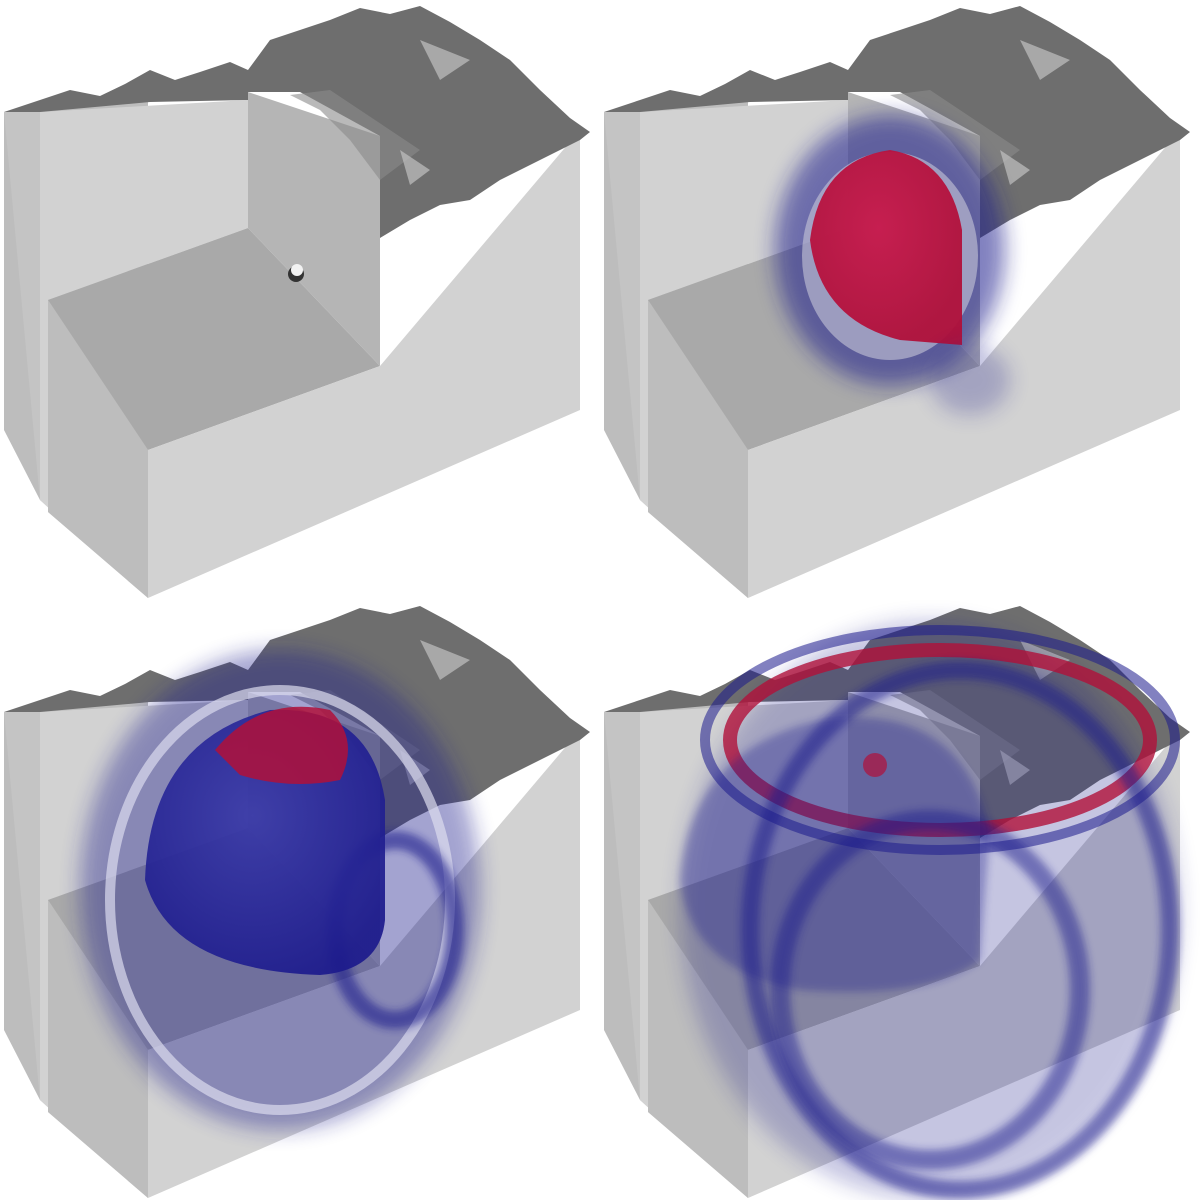 The image size is (1200, 1200). I want to click on negative-tail, so click(970, 380).